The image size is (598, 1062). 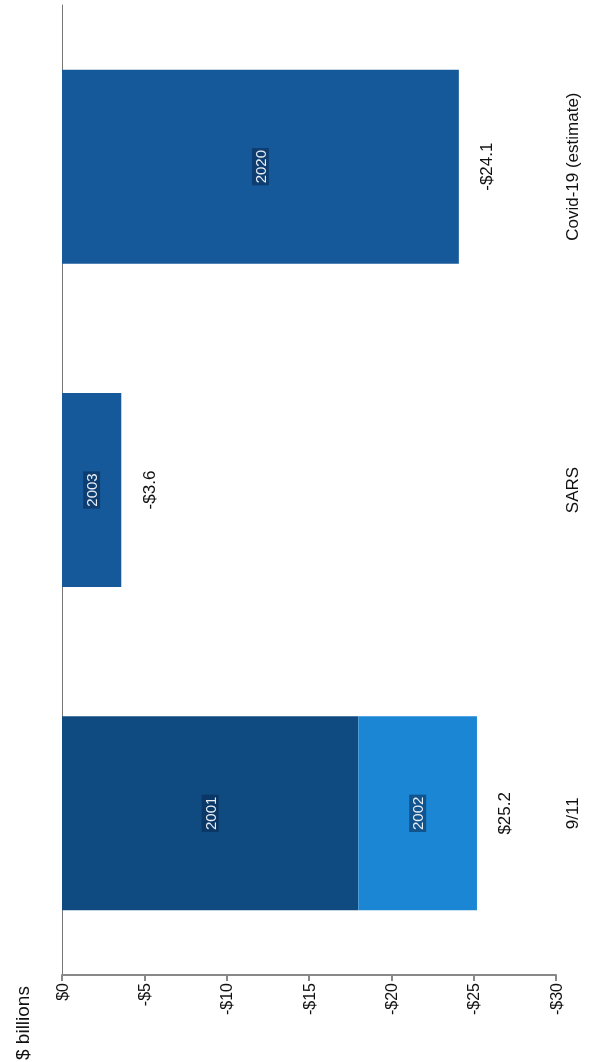 What do you see at coordinates (210, 813) in the screenshot?
I see `series-label: 2001` at bounding box center [210, 813].